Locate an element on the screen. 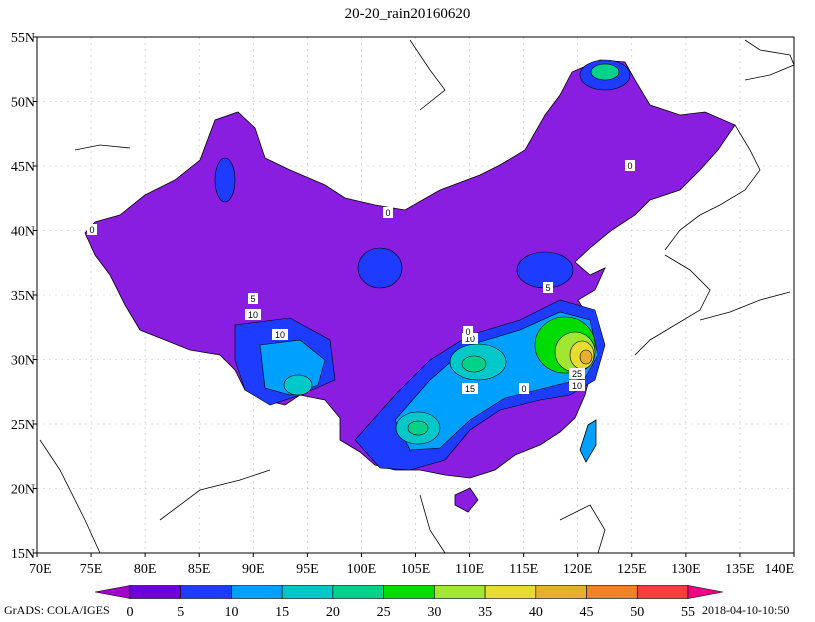  precip-blob-heilongjiang-core is located at coordinates (605, 72).